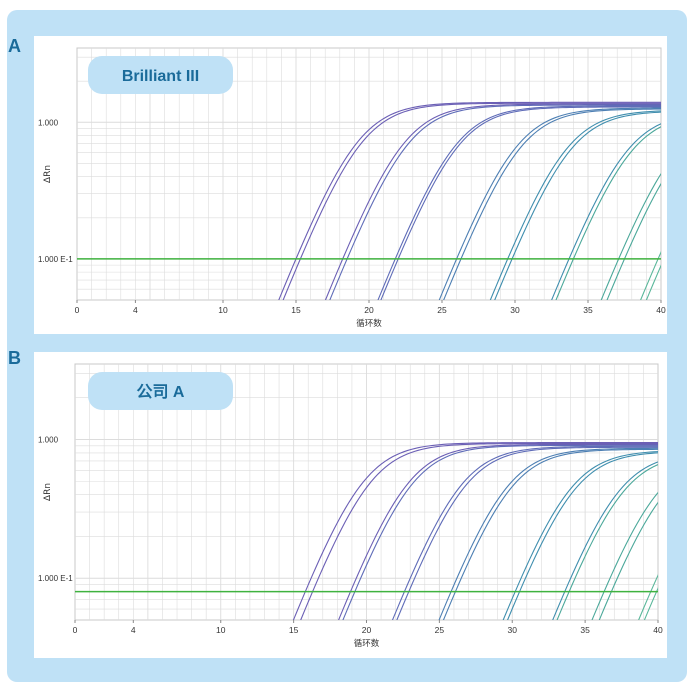 The height and width of the screenshot is (687, 693). Describe the element at coordinates (14, 46) in the screenshot. I see `panel-letter-a: A` at that location.